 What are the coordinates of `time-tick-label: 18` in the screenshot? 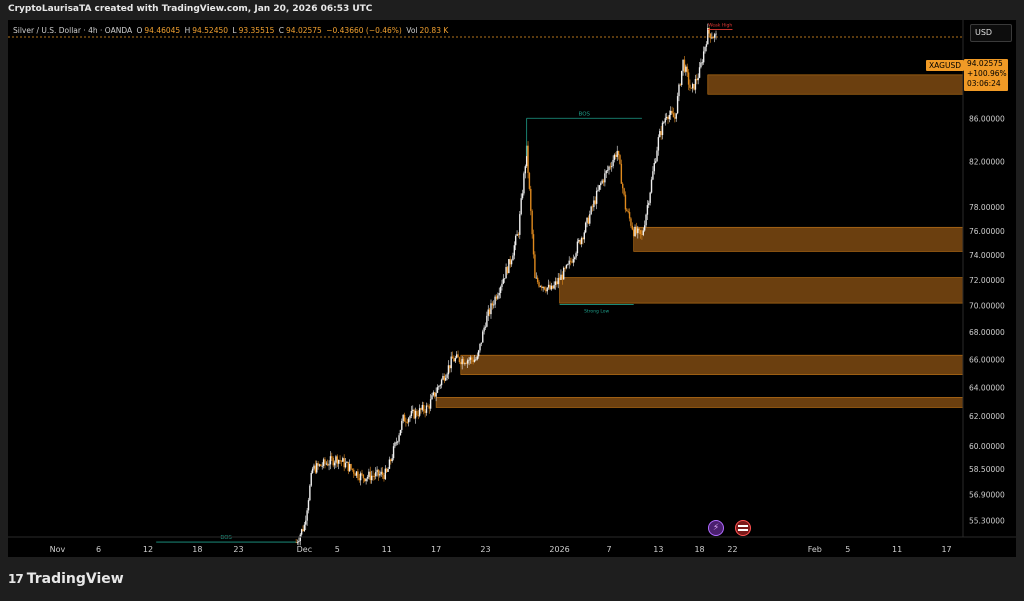 It's located at (197, 549).